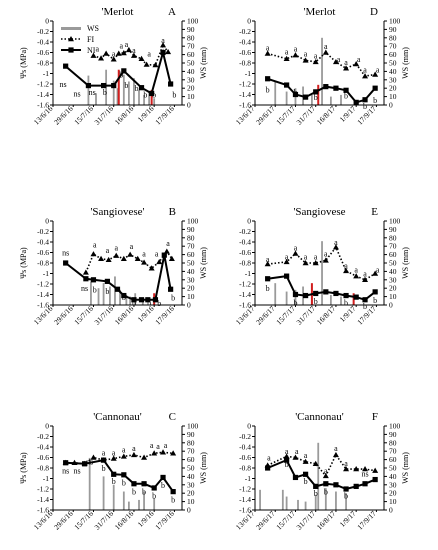 The width and height of the screenshot is (438, 550). What do you see at coordinates (245, 31) in the screenshot?
I see `y-tick-label: -0.2` at bounding box center [245, 31].